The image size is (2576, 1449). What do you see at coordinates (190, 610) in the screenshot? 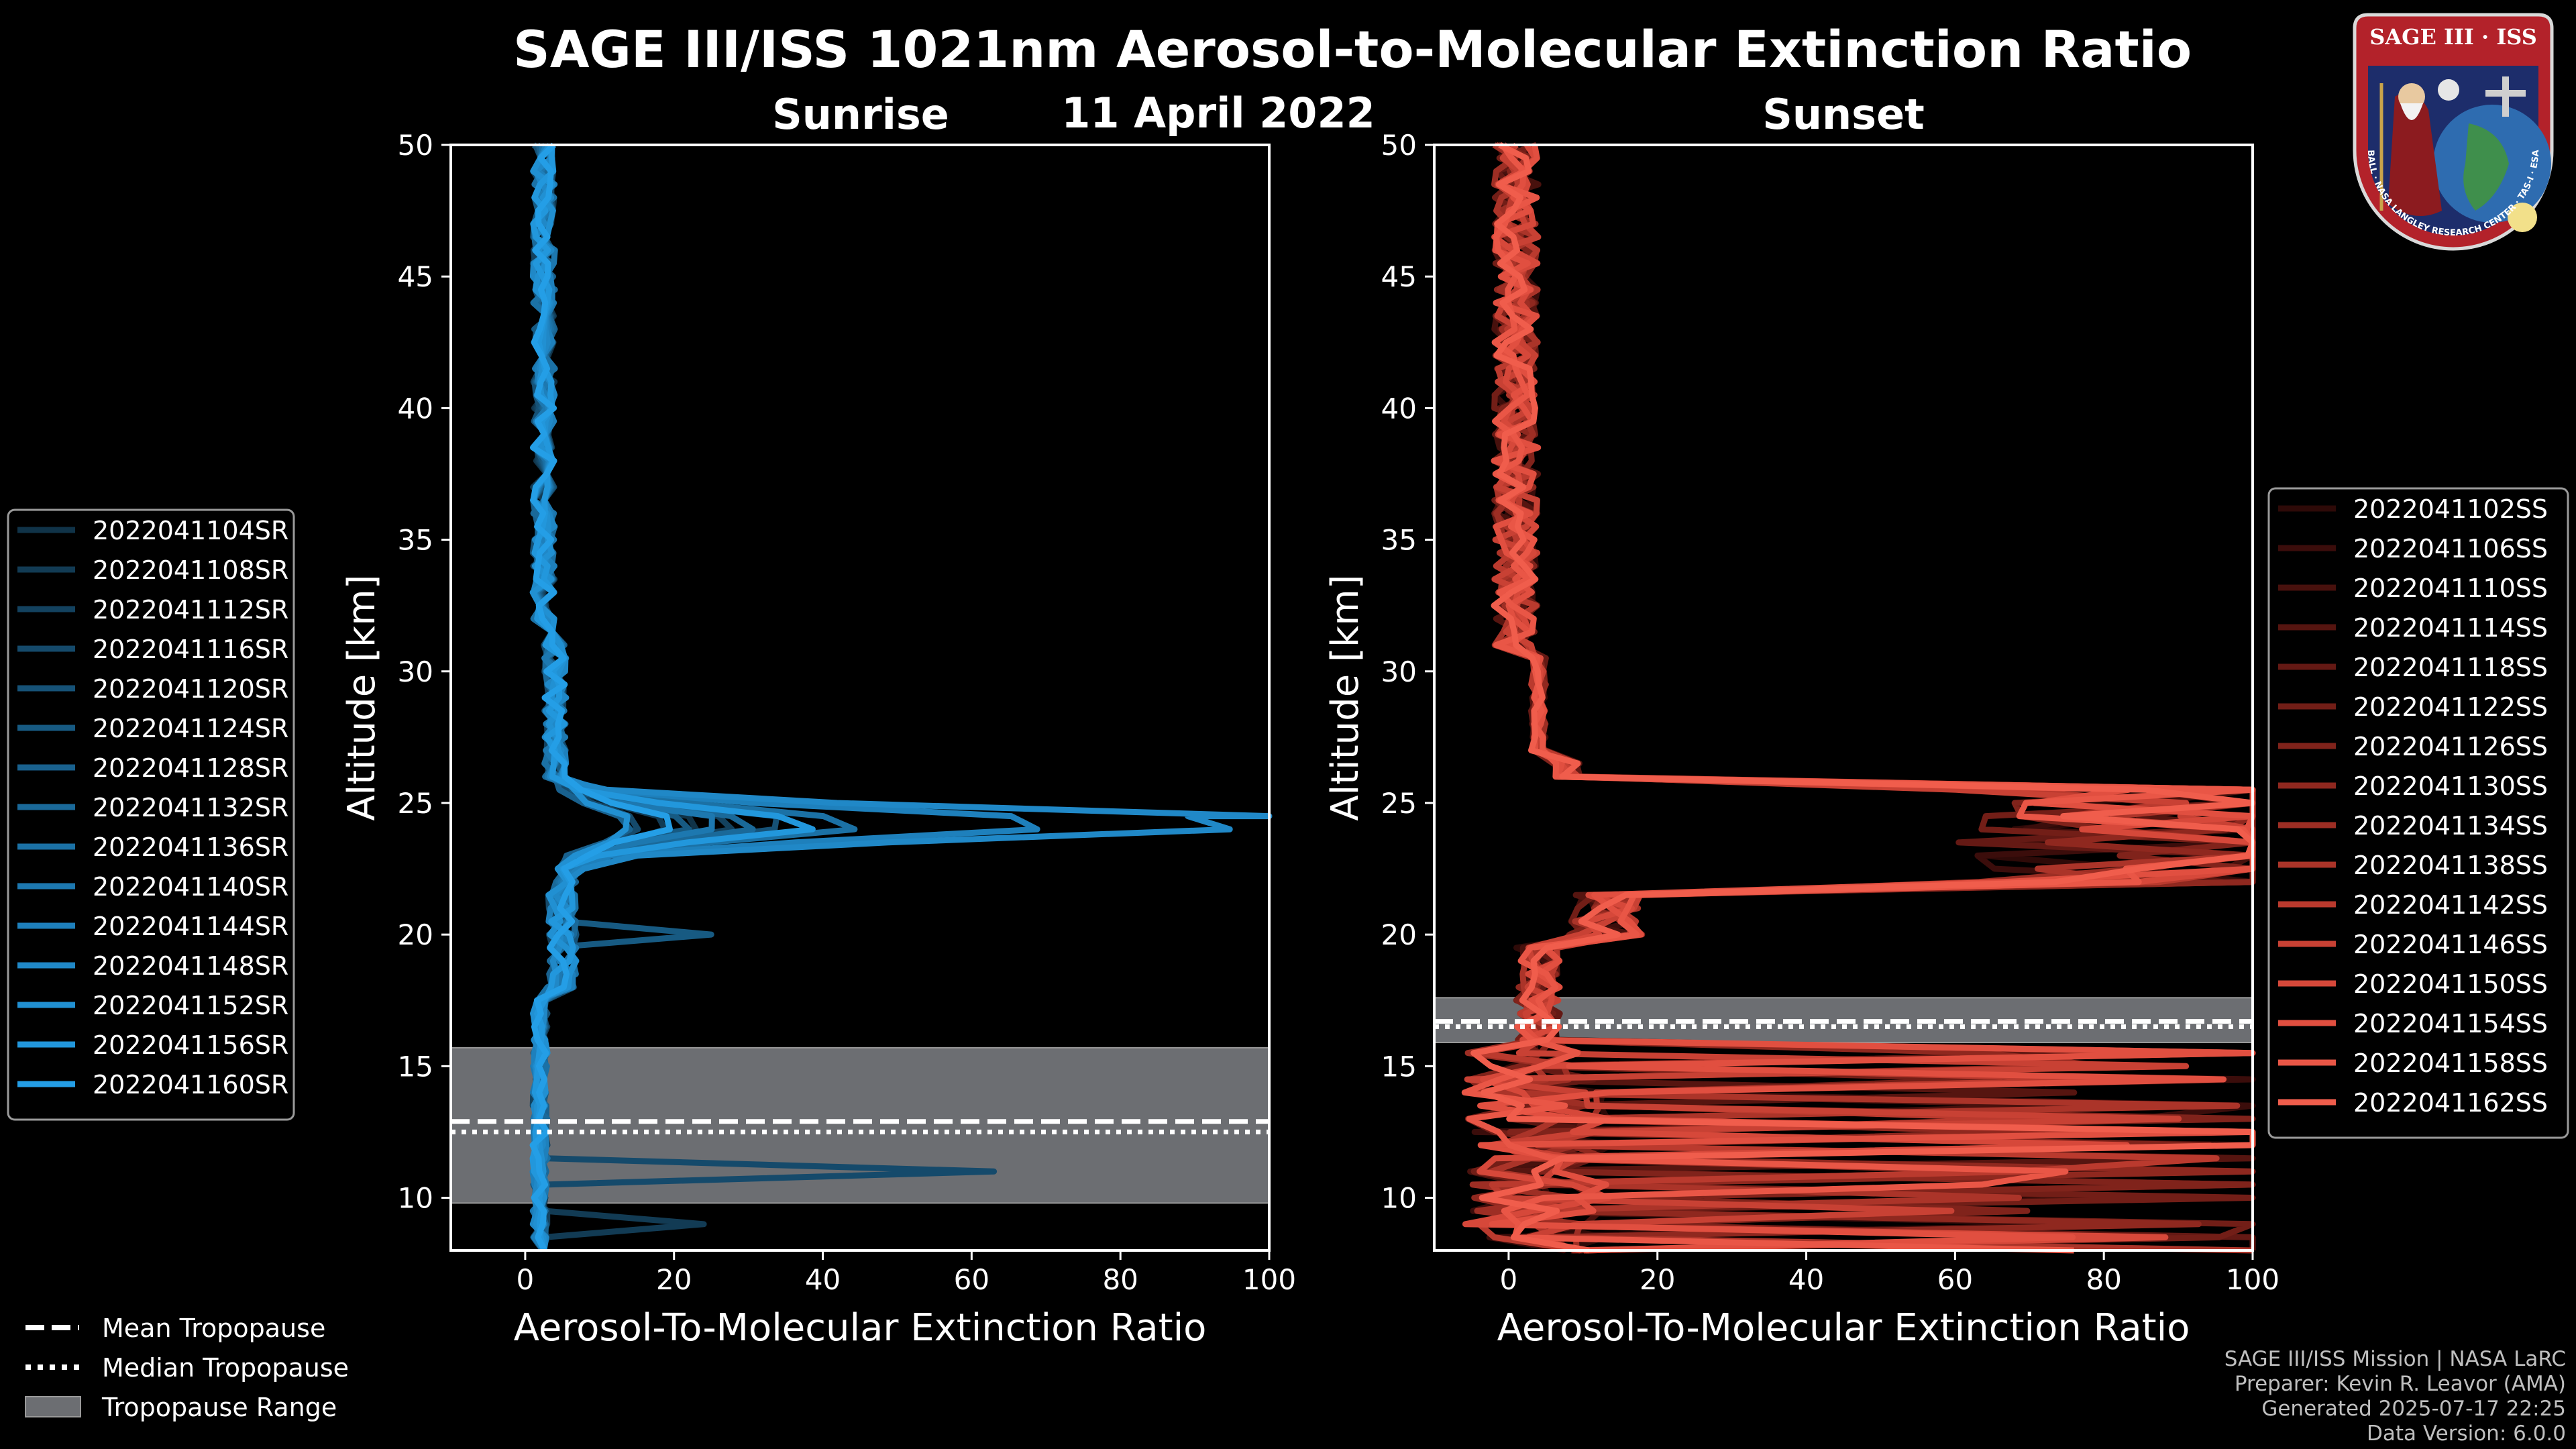
I see `legend-label-2022041112SR: 2022041112SR` at bounding box center [190, 610].